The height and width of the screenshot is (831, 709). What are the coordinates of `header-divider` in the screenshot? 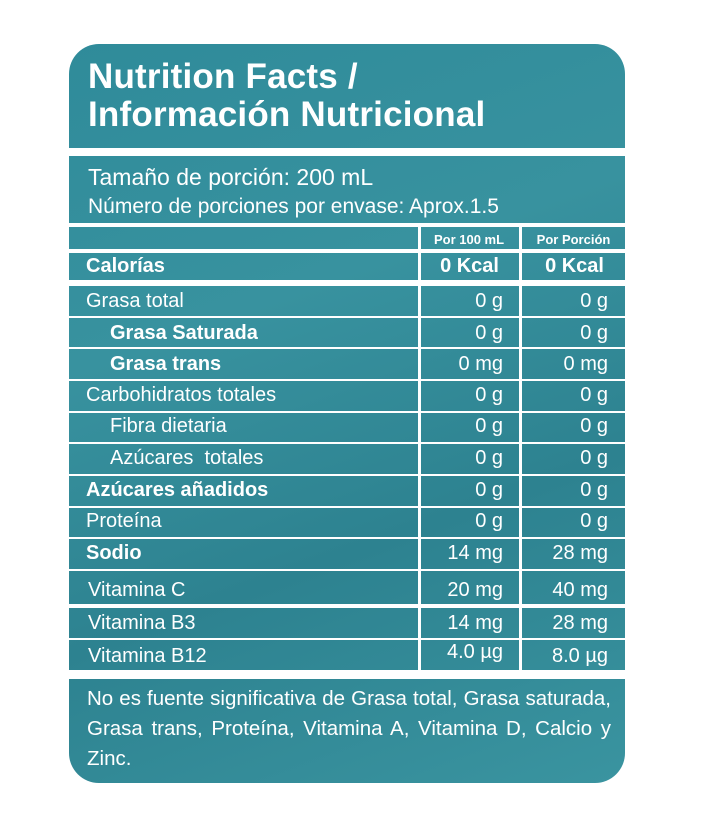 It's located at (347, 251).